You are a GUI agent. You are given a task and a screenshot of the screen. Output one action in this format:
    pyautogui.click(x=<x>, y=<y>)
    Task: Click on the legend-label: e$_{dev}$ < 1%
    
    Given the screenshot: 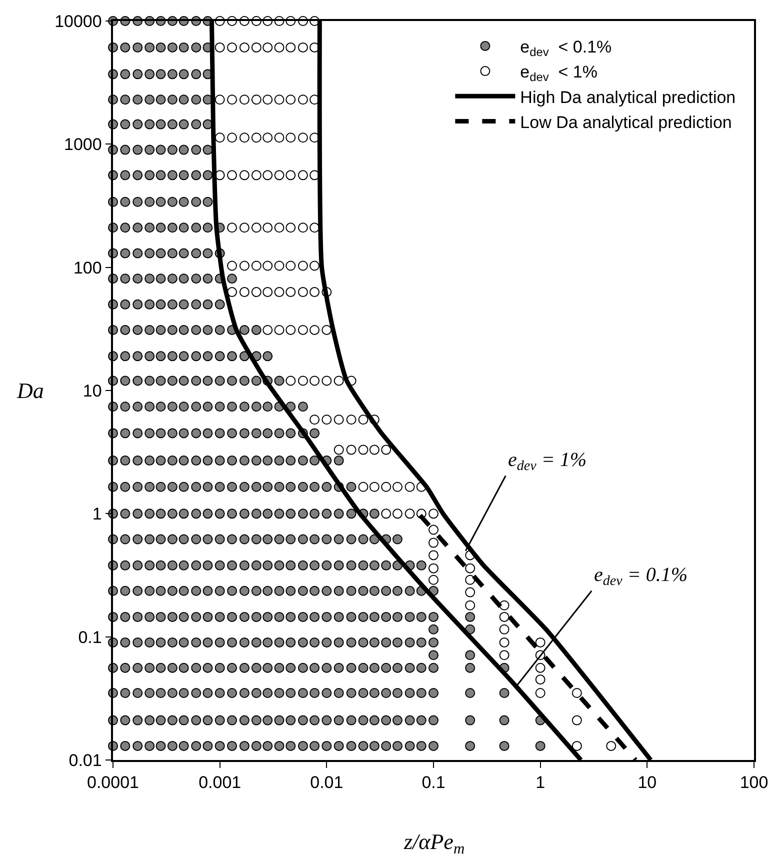 What is the action you would take?
    pyautogui.click(x=559, y=73)
    